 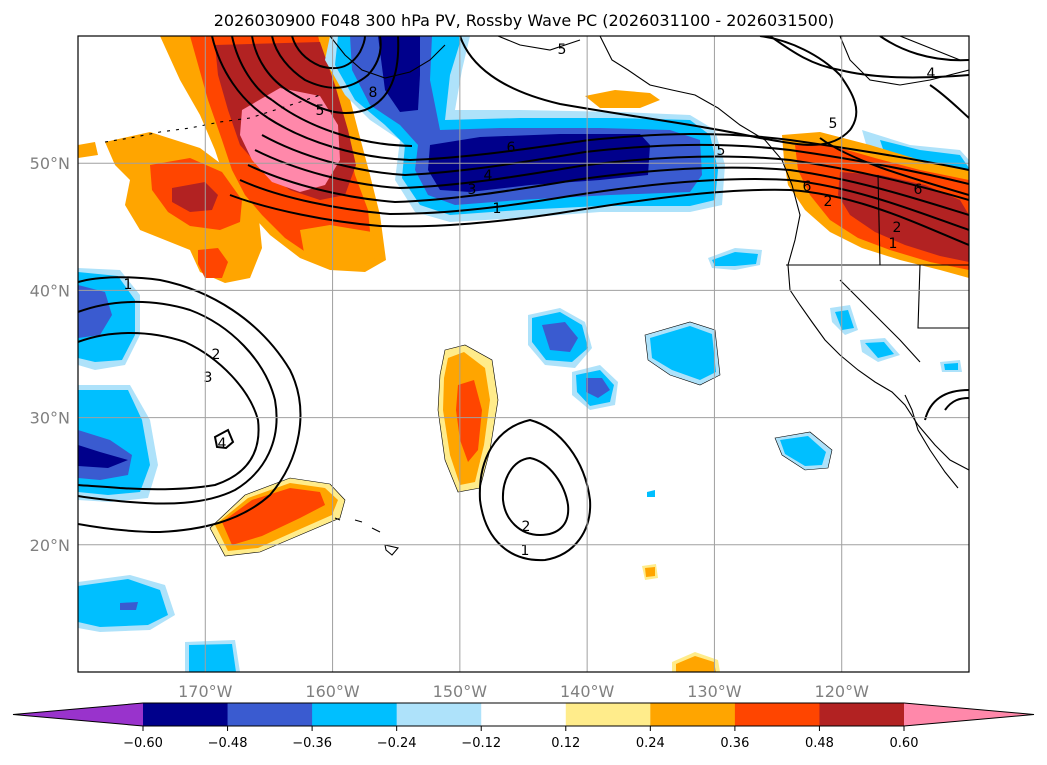 What do you see at coordinates (312, 743) in the screenshot?
I see `colorbar-tick-label: −0.36` at bounding box center [312, 743].